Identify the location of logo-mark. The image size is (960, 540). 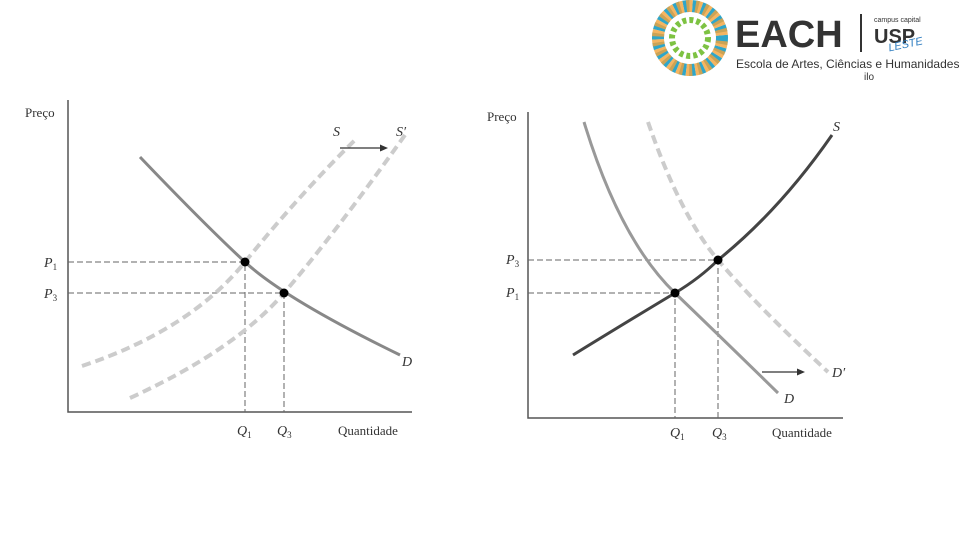
(690, 38).